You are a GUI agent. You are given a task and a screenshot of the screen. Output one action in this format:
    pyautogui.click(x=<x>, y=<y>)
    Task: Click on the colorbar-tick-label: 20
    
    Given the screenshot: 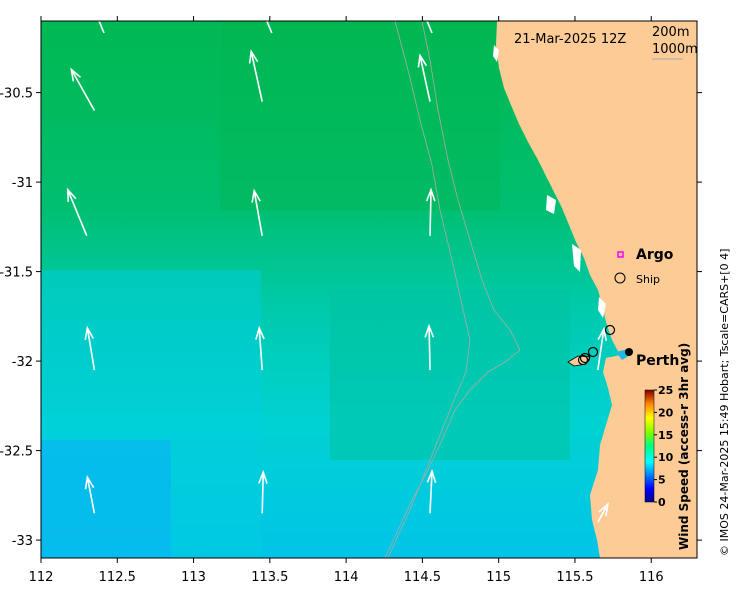 What is the action you would take?
    pyautogui.click(x=666, y=412)
    